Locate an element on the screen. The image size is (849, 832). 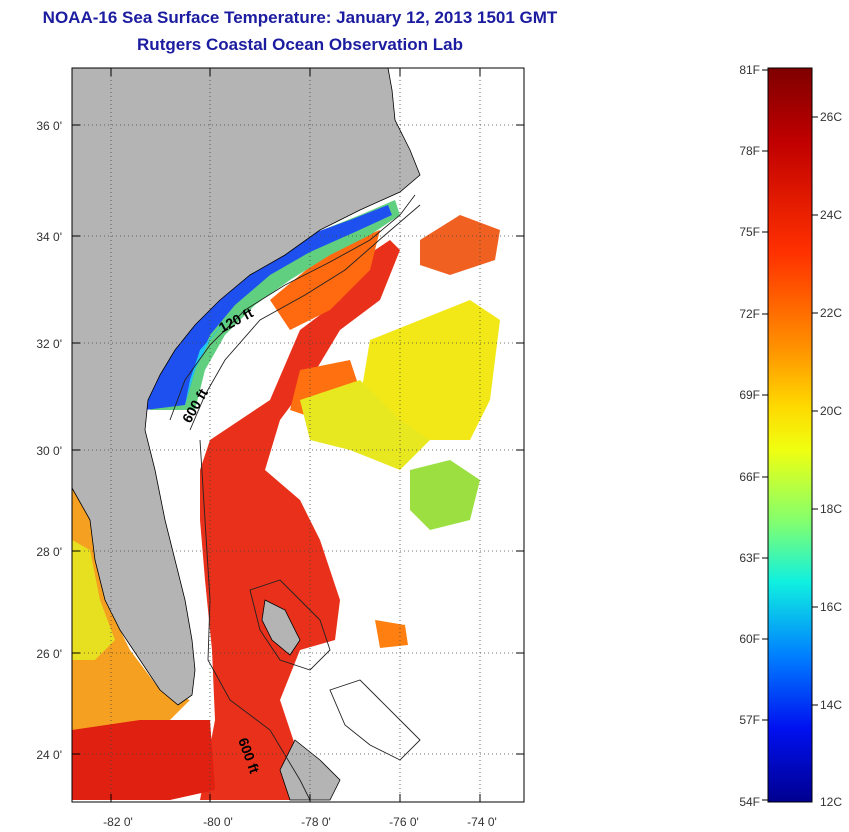
lat-label-32: 32 0' is located at coordinates (49, 344).